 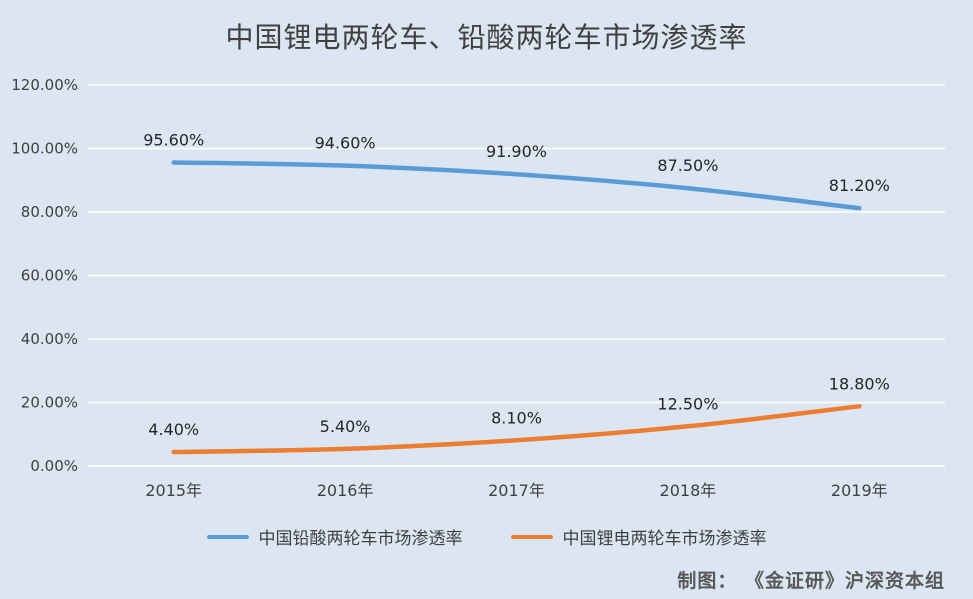 What do you see at coordinates (687, 165) in the screenshot?
I see `data-label: 87.50%` at bounding box center [687, 165].